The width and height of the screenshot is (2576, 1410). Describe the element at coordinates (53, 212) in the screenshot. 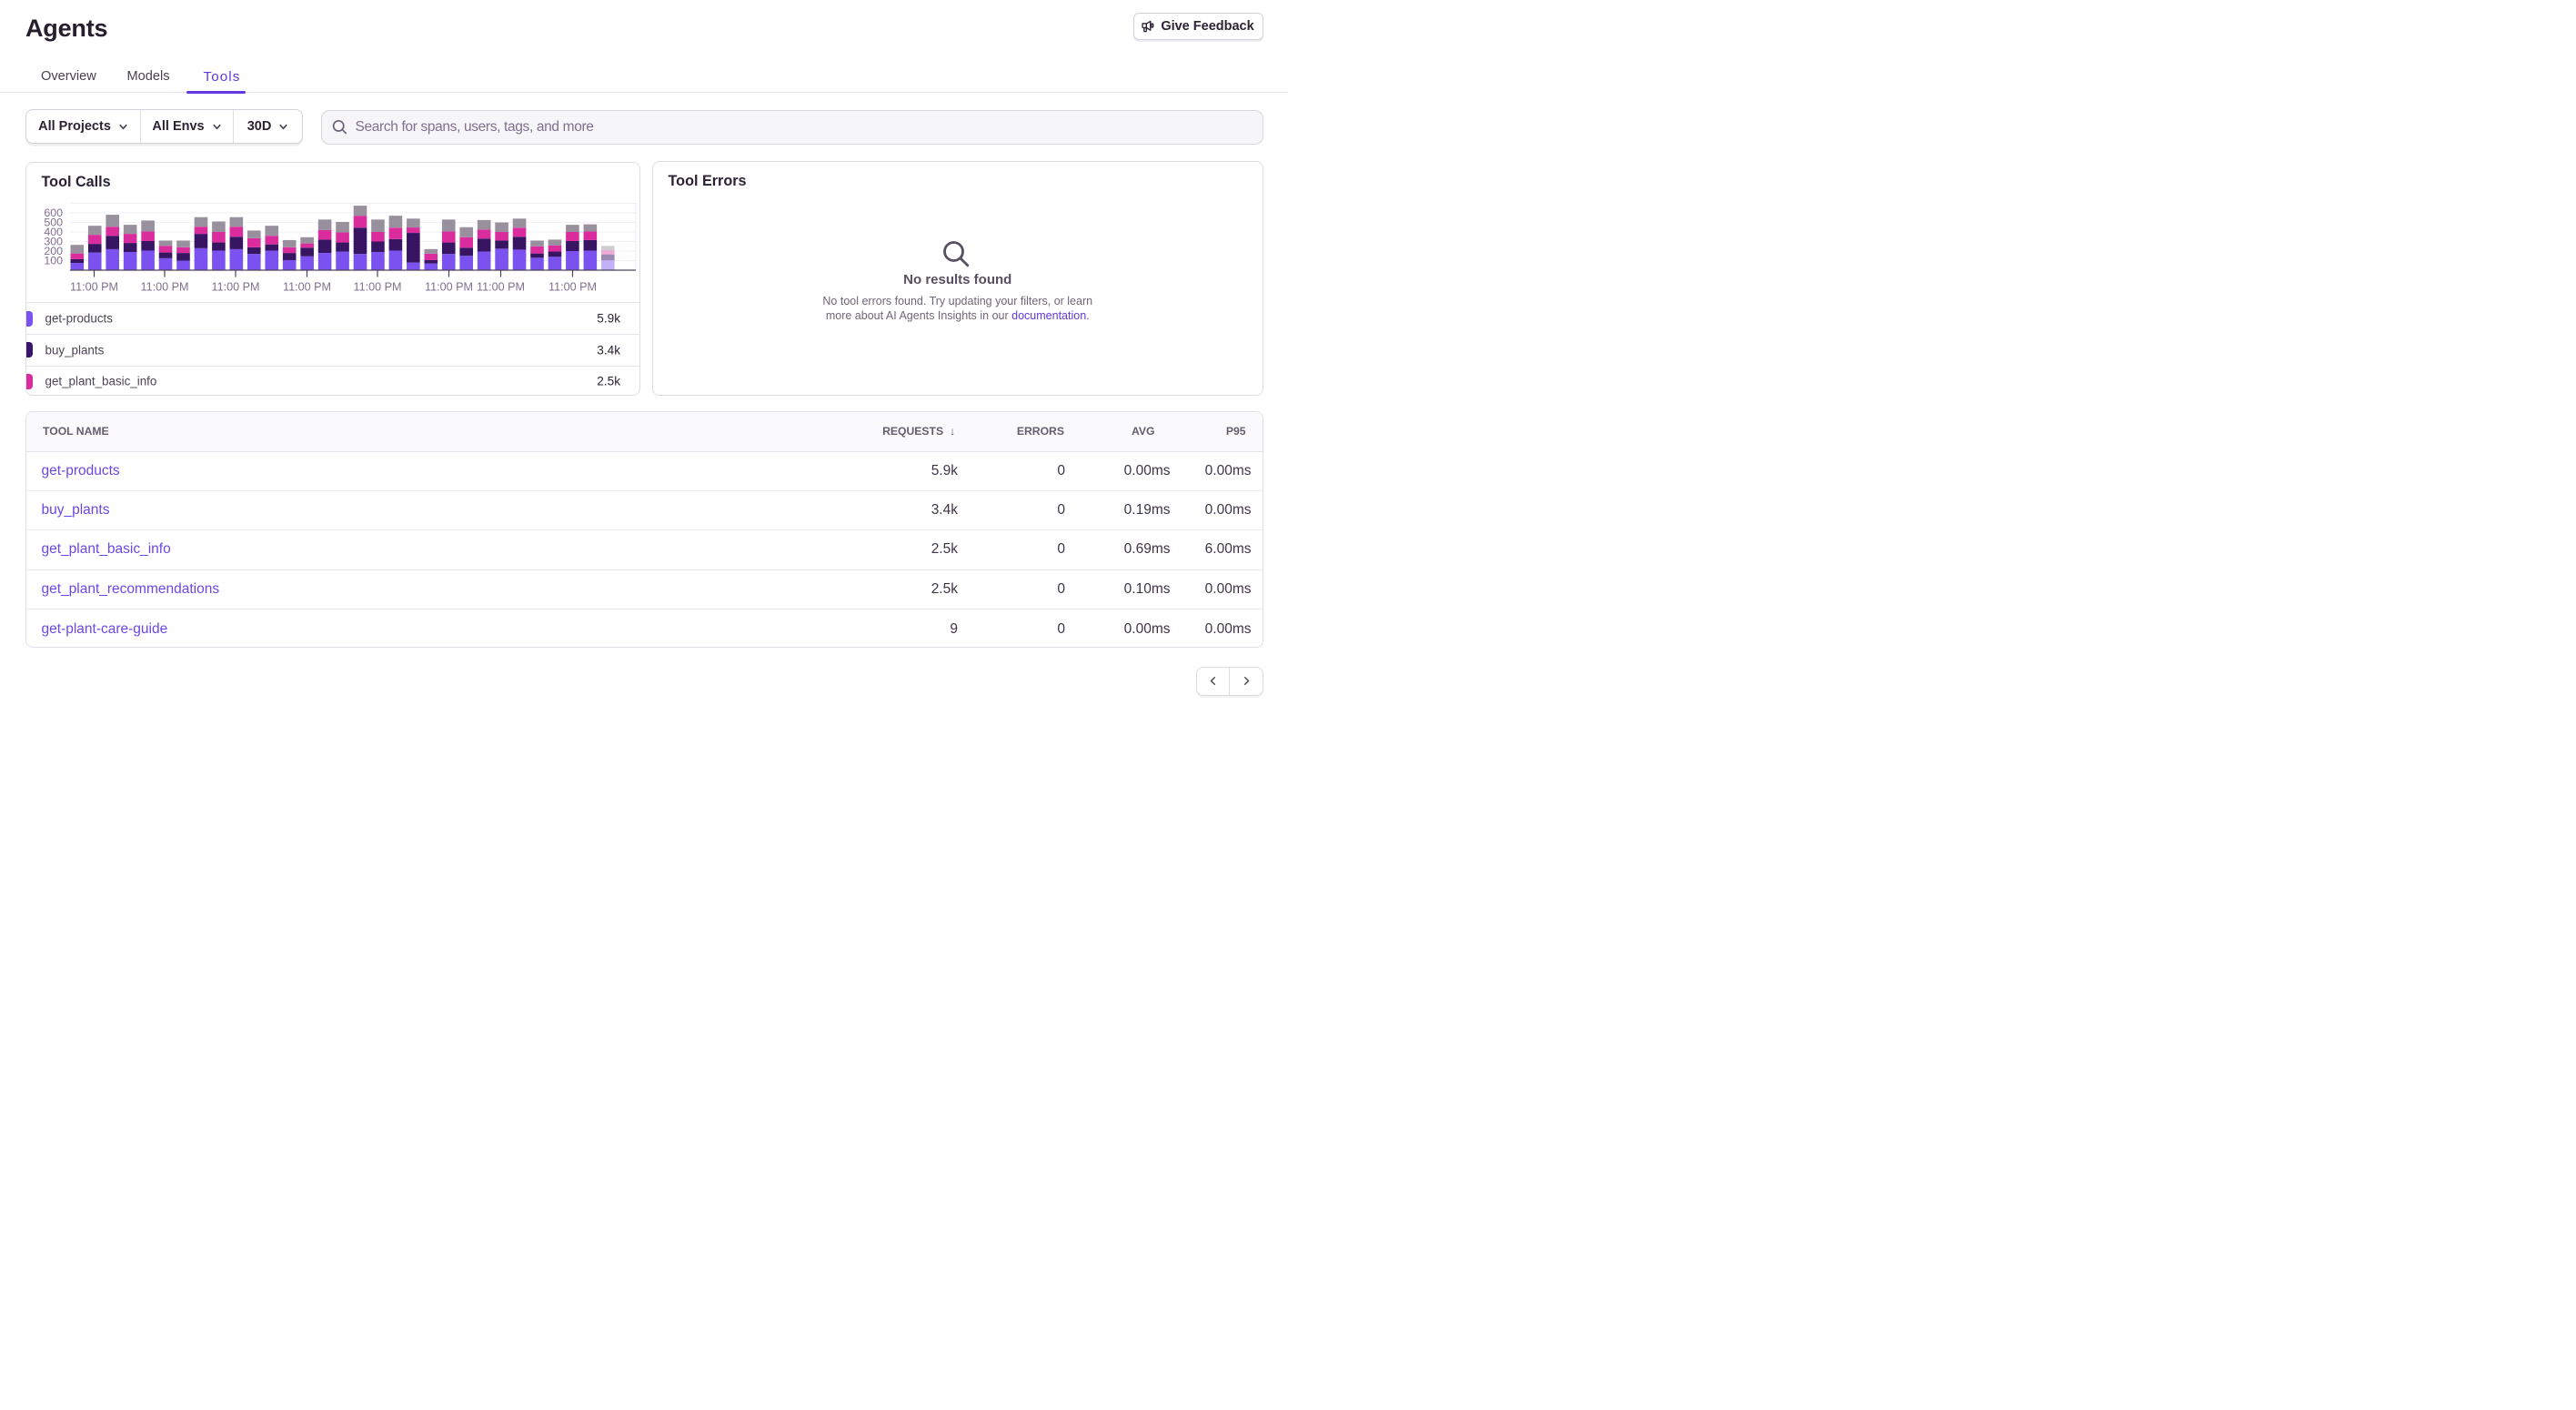

I see `svg-text: 600` at that location.